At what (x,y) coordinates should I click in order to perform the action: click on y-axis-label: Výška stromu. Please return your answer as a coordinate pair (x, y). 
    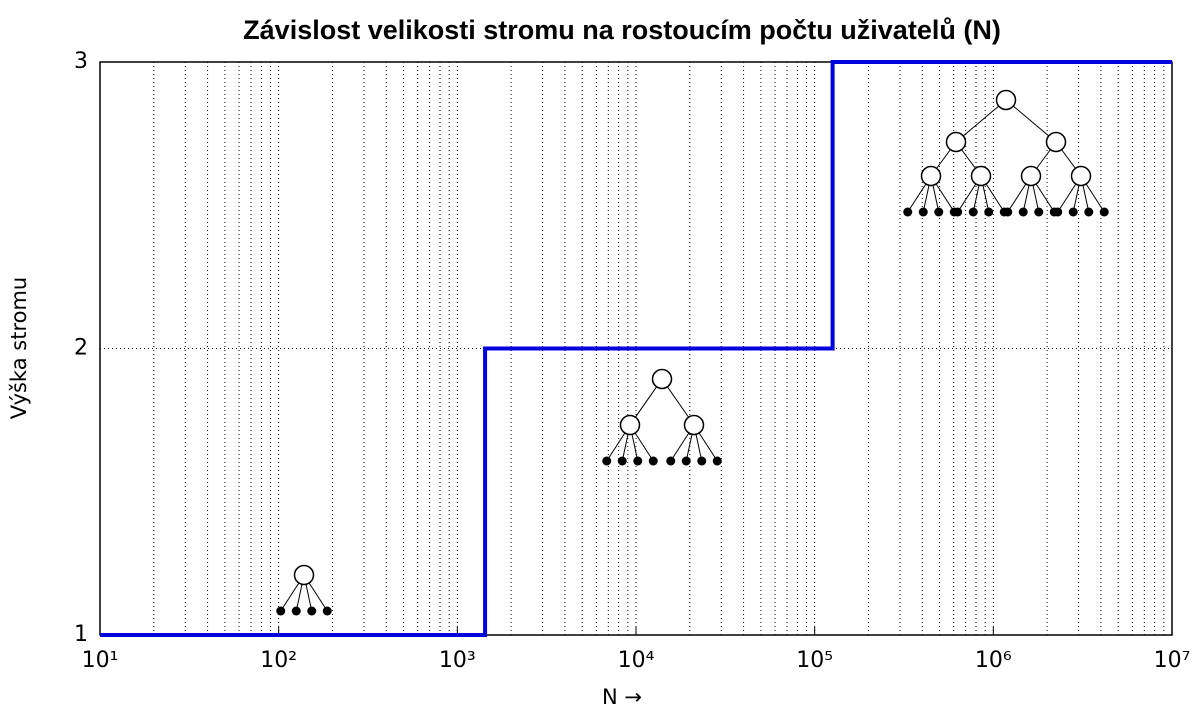
    Looking at the image, I should click on (19, 348).